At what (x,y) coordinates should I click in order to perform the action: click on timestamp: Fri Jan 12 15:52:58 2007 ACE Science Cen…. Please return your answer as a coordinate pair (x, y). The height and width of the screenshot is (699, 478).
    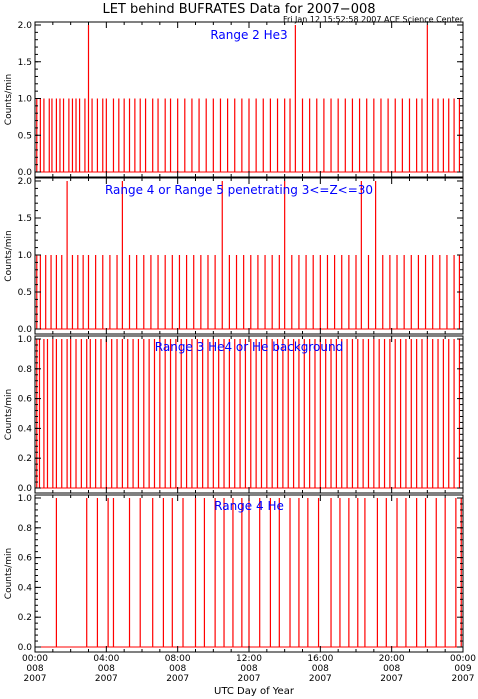
    Looking at the image, I should click on (373, 19).